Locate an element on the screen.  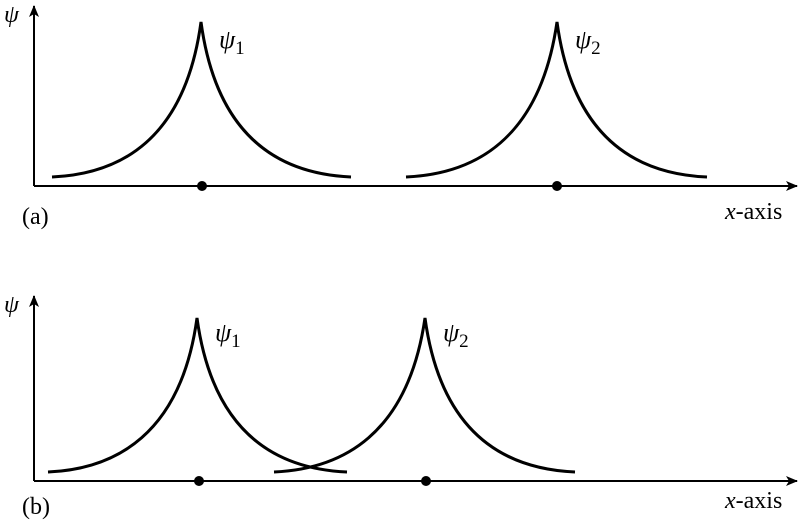
panel-a-psi2-label: ψ2 is located at coordinates (588, 42).